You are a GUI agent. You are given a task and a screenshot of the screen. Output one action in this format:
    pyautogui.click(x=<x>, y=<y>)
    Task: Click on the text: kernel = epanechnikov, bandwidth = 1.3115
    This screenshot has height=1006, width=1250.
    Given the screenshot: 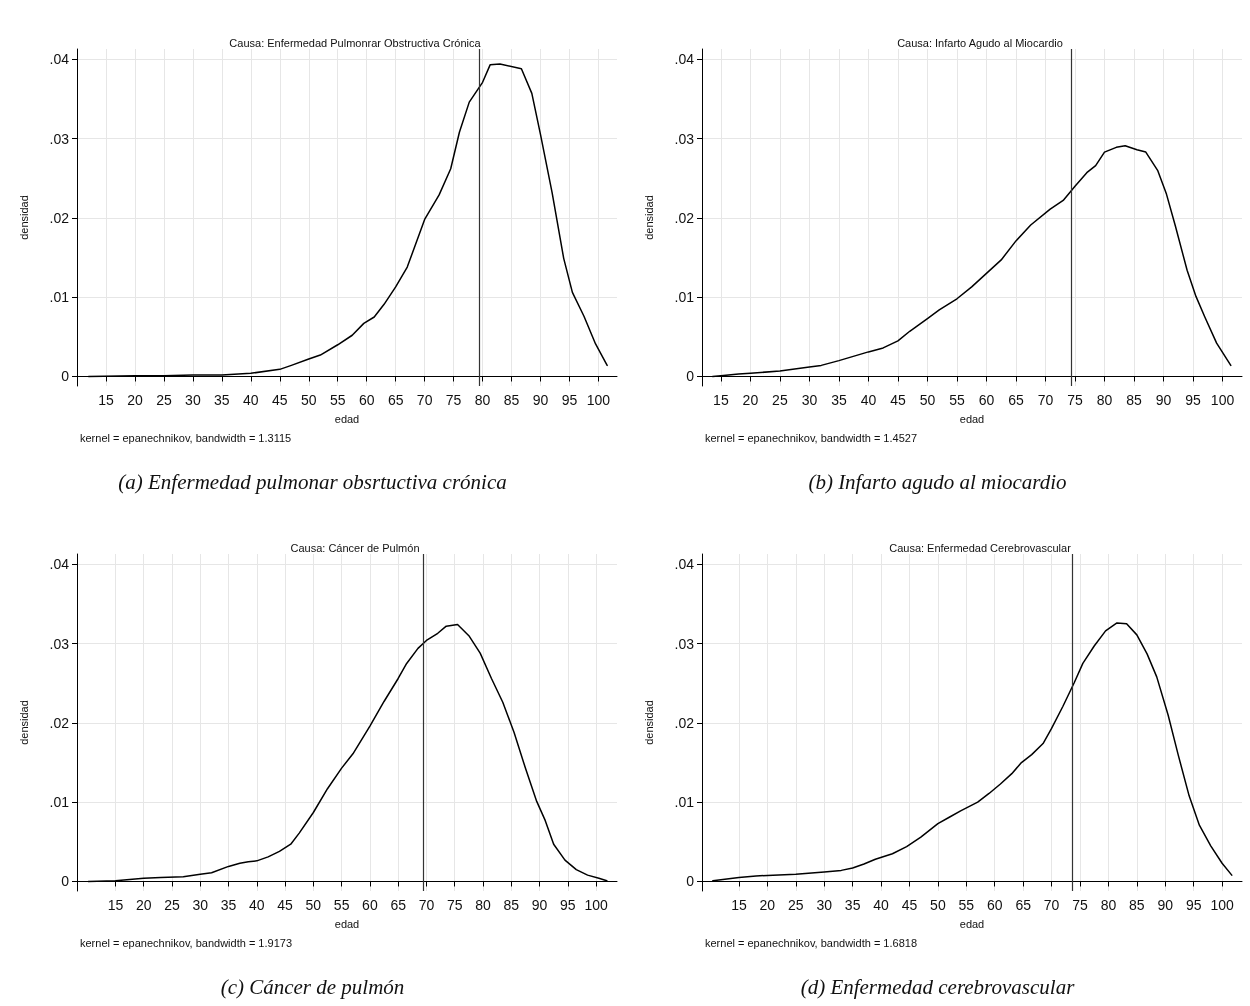 What is the action you would take?
    pyautogui.click(x=186, y=437)
    